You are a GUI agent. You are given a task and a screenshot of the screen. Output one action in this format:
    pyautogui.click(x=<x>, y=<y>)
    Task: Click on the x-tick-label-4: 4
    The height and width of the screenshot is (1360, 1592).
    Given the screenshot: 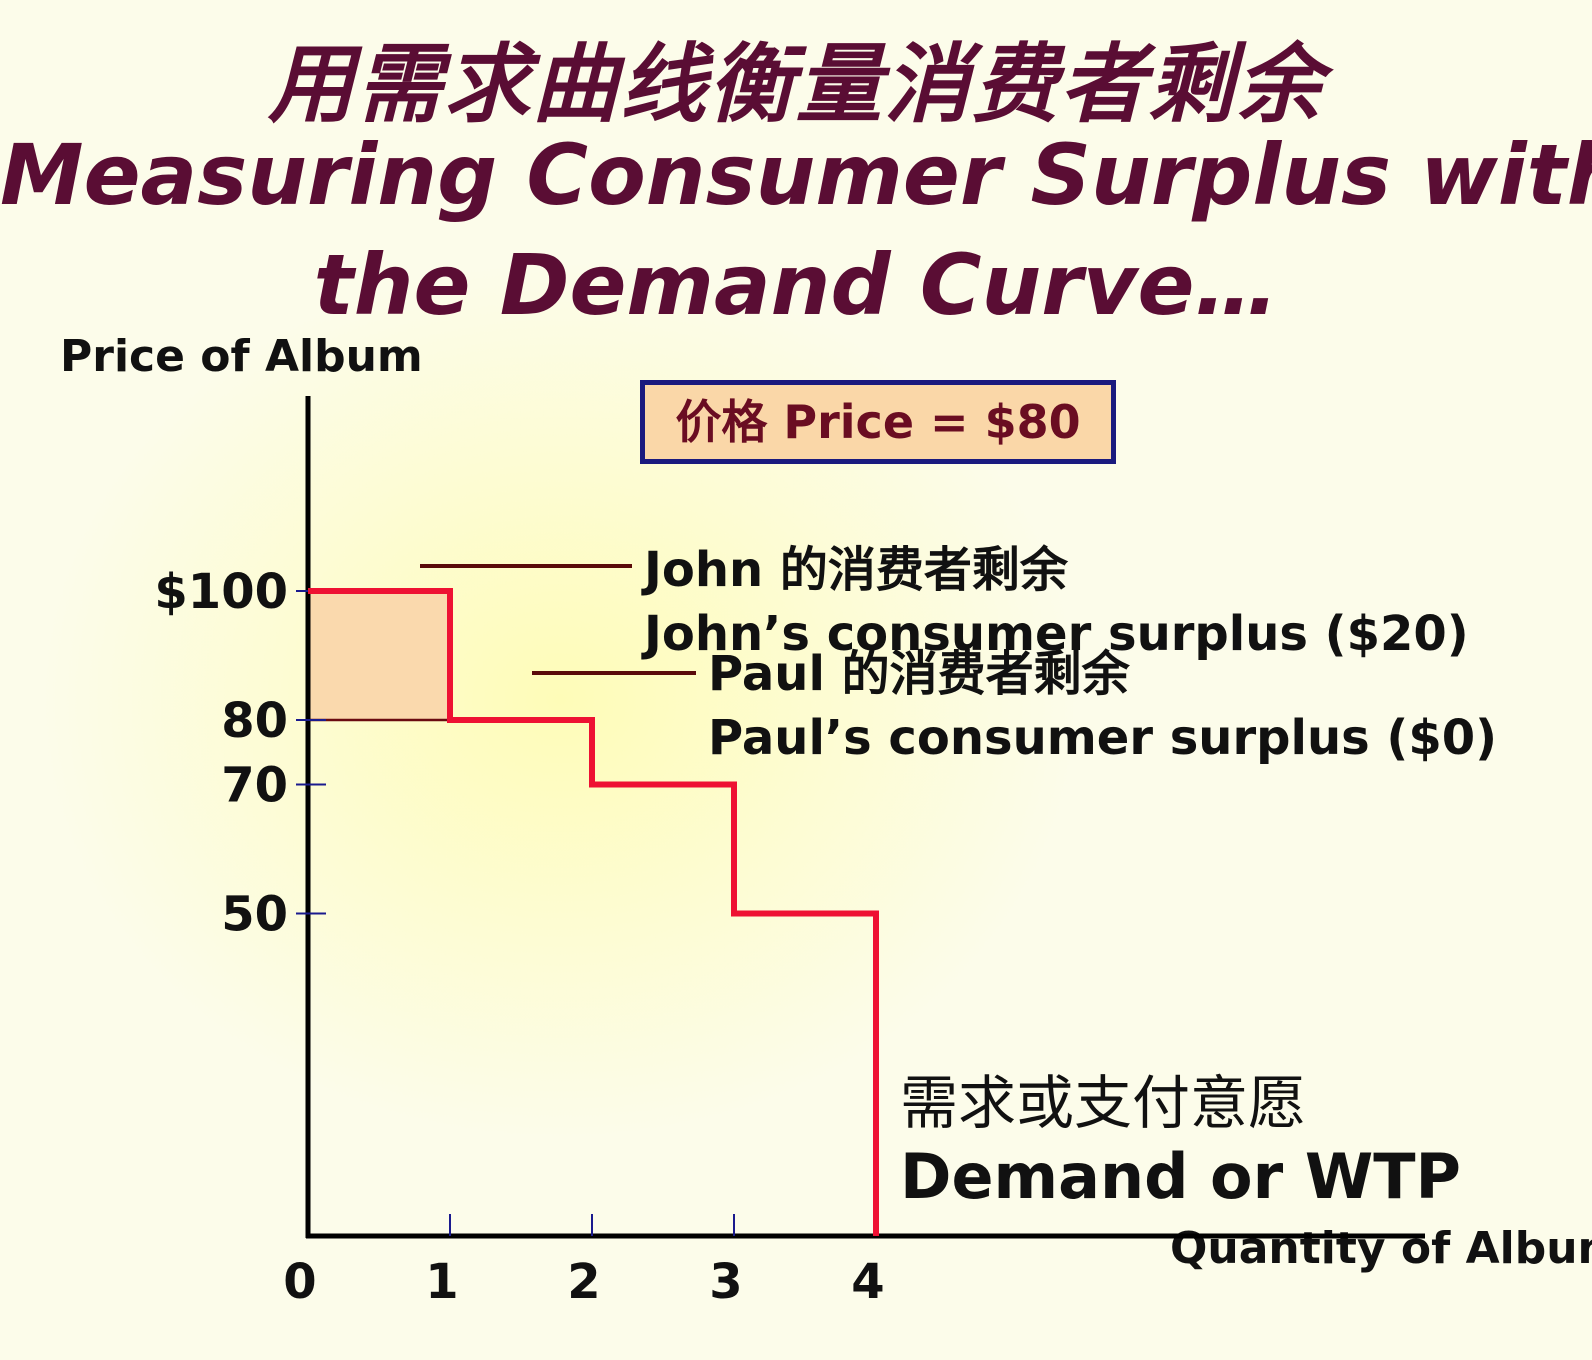 What is the action you would take?
    pyautogui.click(x=867, y=1282)
    